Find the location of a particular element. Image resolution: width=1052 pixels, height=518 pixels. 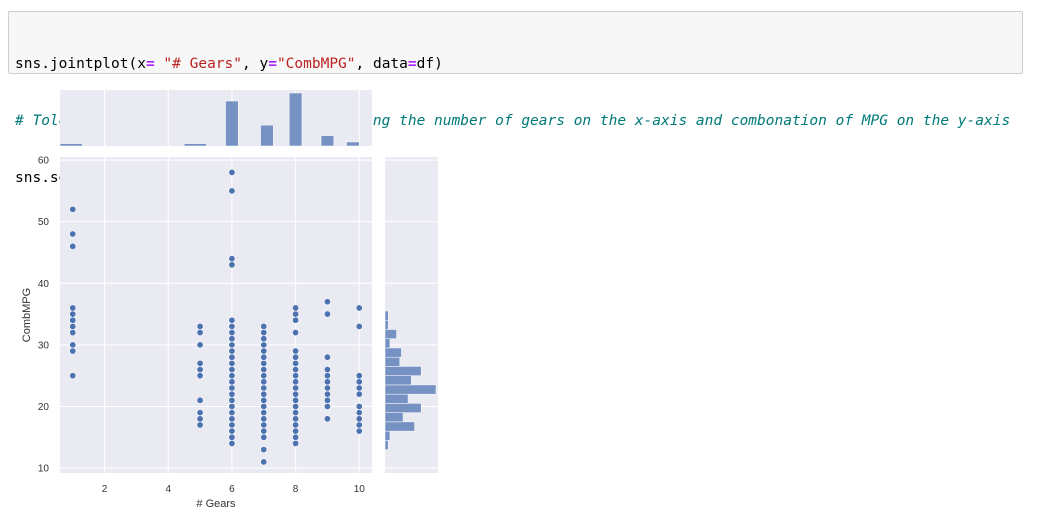

code-token: , y is located at coordinates (255, 64).